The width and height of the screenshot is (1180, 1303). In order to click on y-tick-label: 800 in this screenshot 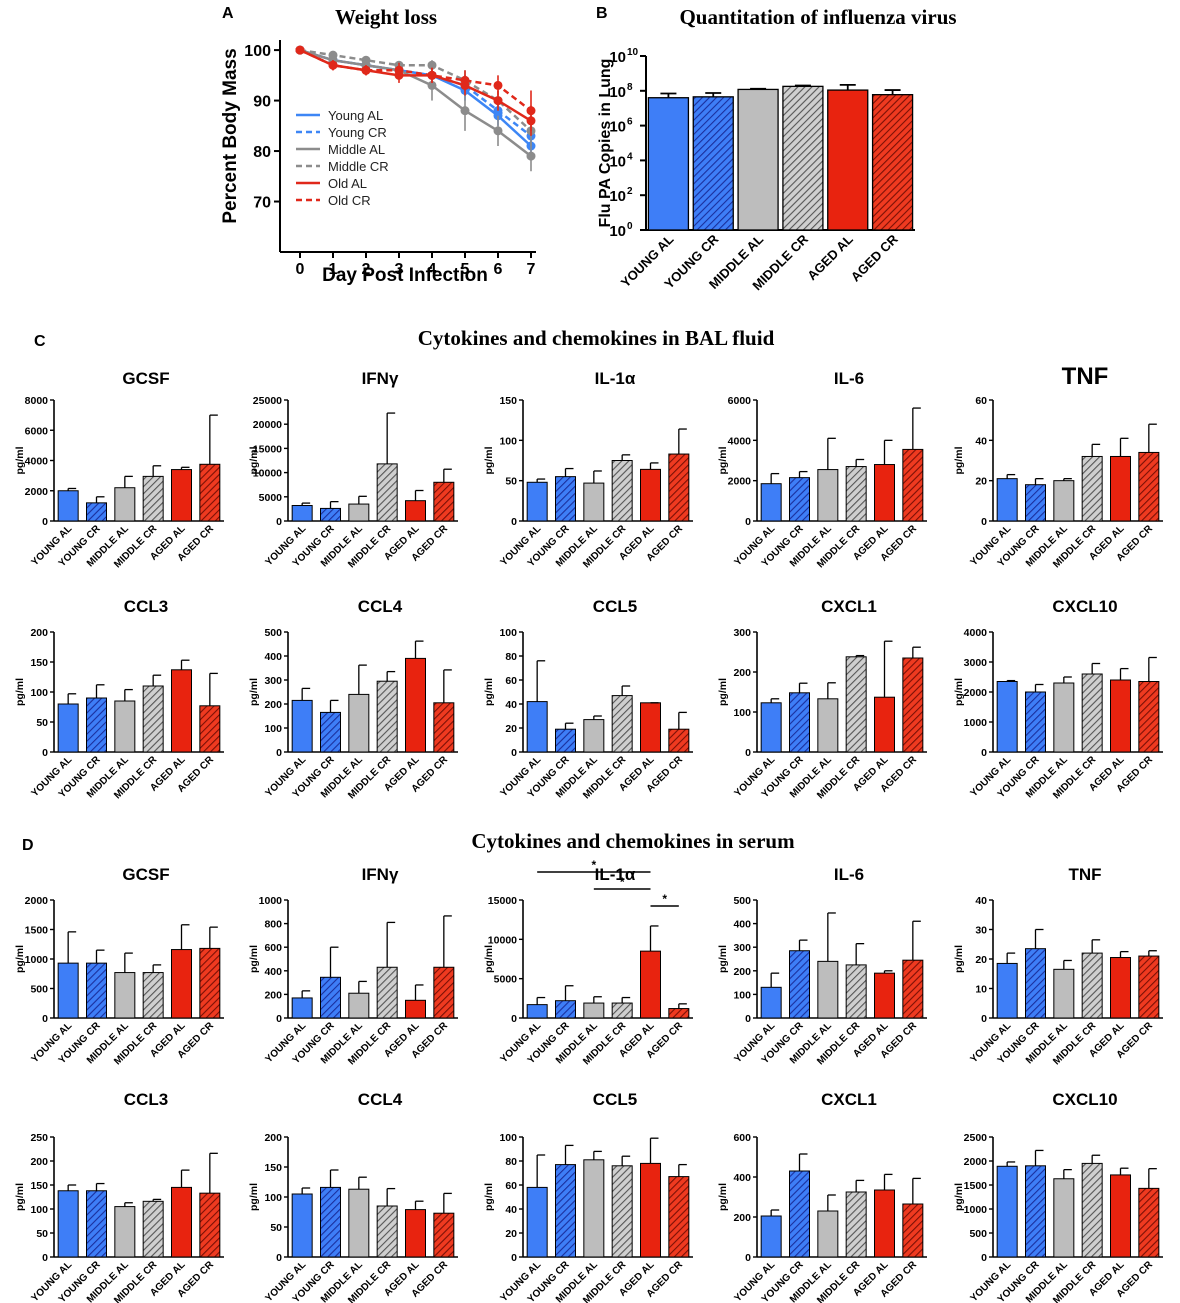, I will do `click(273, 925)`.